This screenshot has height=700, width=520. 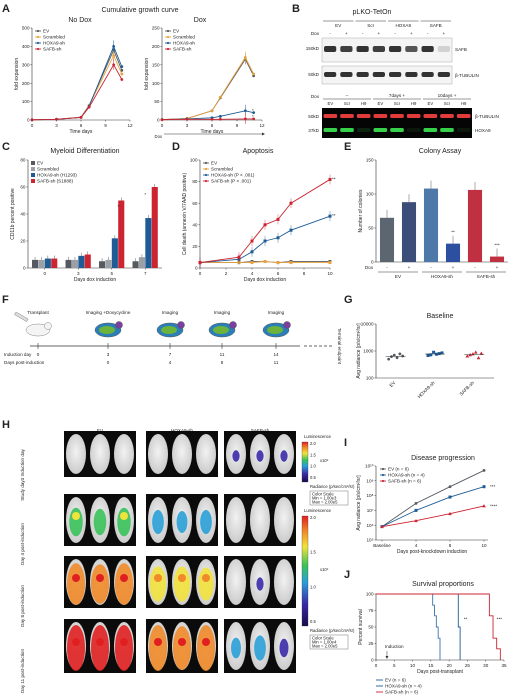 What do you see at coordinates (54, 43) in the screenshot?
I see `legend-label: HOXA9-sh` at bounding box center [54, 43].